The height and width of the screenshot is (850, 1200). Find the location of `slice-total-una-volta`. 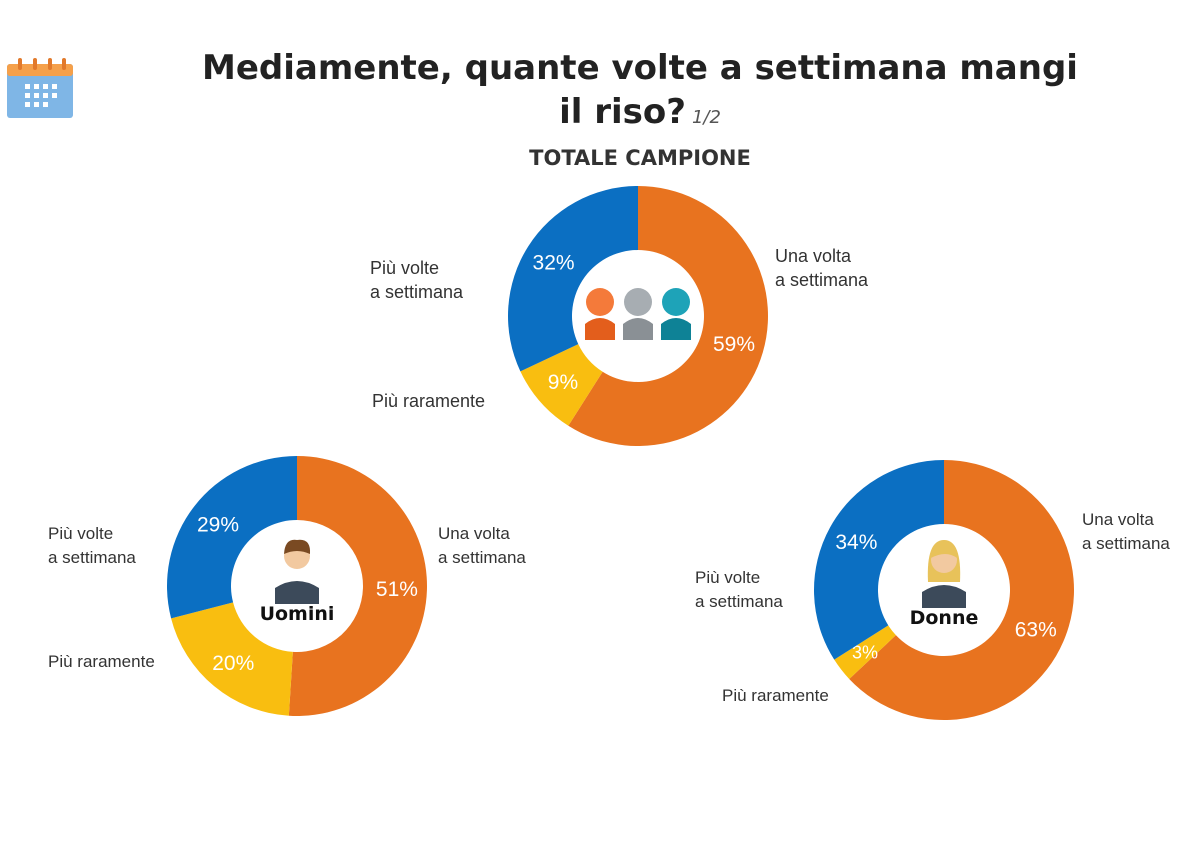

slice-total-una-volta is located at coordinates (668, 316).